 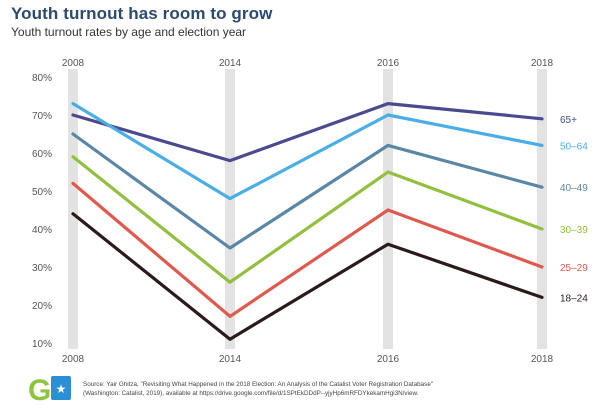 What do you see at coordinates (574, 146) in the screenshot?
I see `series-label-1: 50–64` at bounding box center [574, 146].